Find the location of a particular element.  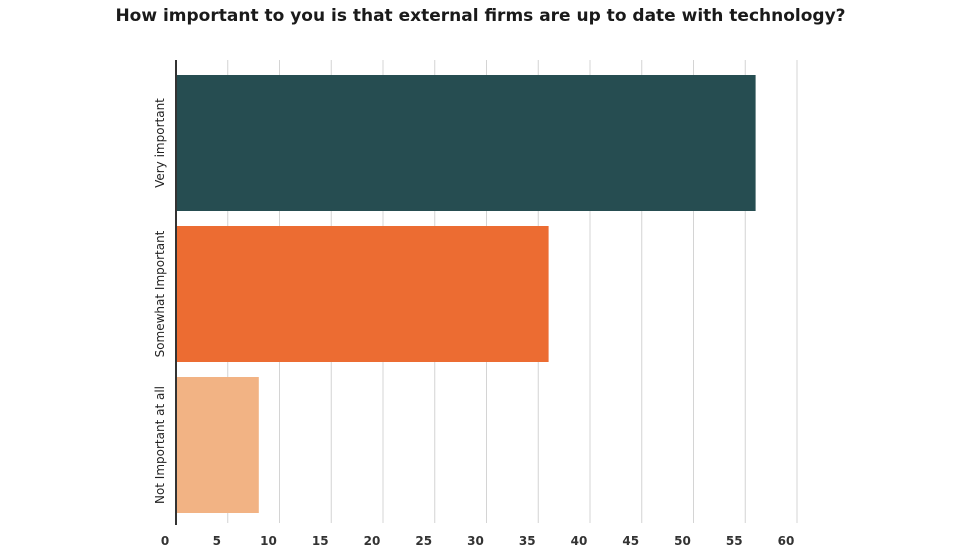

x-tick-label: 5 is located at coordinates (217, 541).